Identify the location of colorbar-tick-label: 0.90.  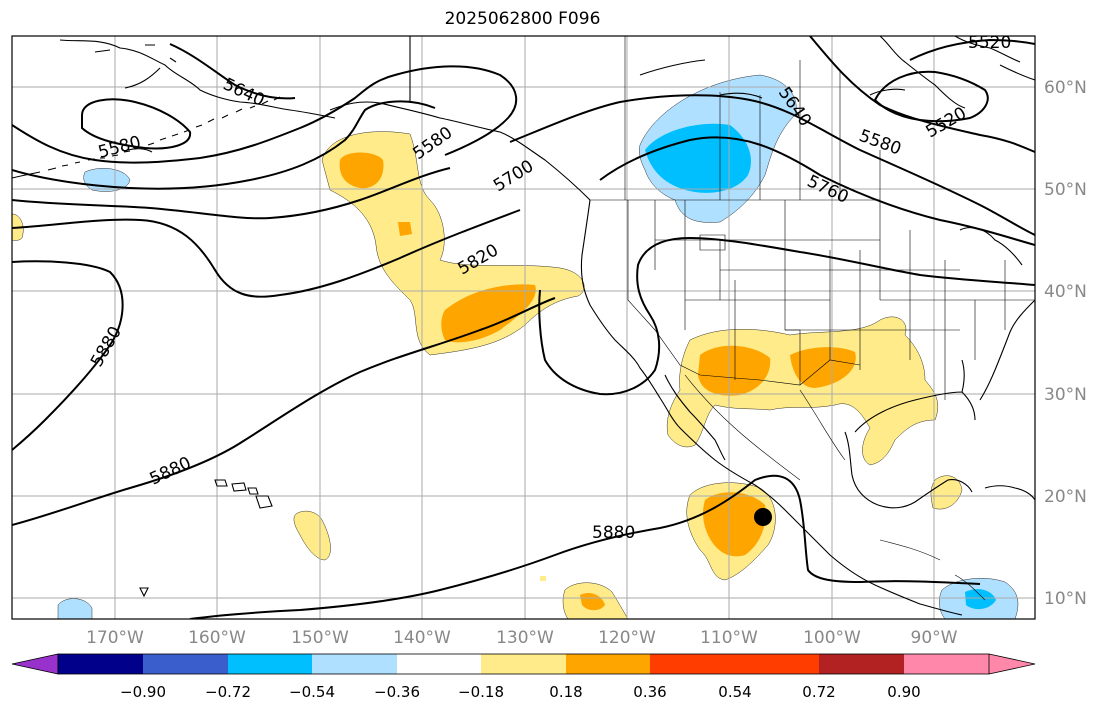
(903, 692).